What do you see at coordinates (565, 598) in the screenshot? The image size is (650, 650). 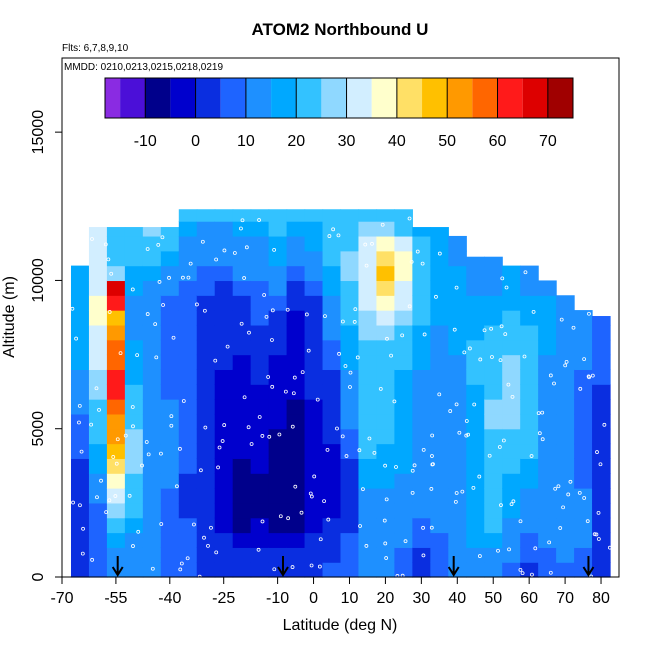 I see `x-tick-label: 70` at bounding box center [565, 598].